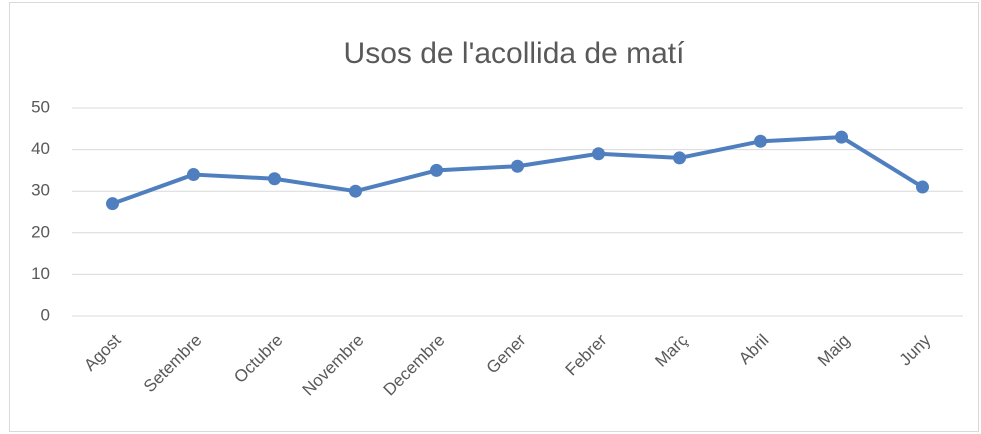 The height and width of the screenshot is (434, 981). I want to click on y-tick-label: 50, so click(40, 106).